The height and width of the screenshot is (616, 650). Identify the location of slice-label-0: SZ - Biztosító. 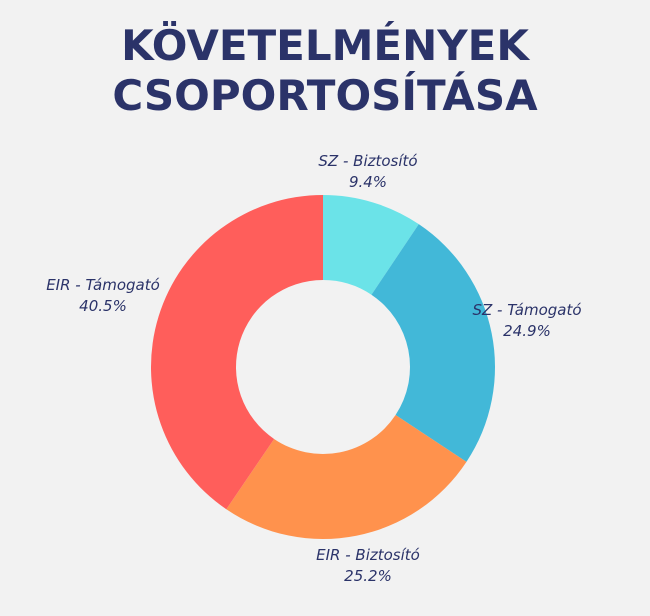
(367, 161).